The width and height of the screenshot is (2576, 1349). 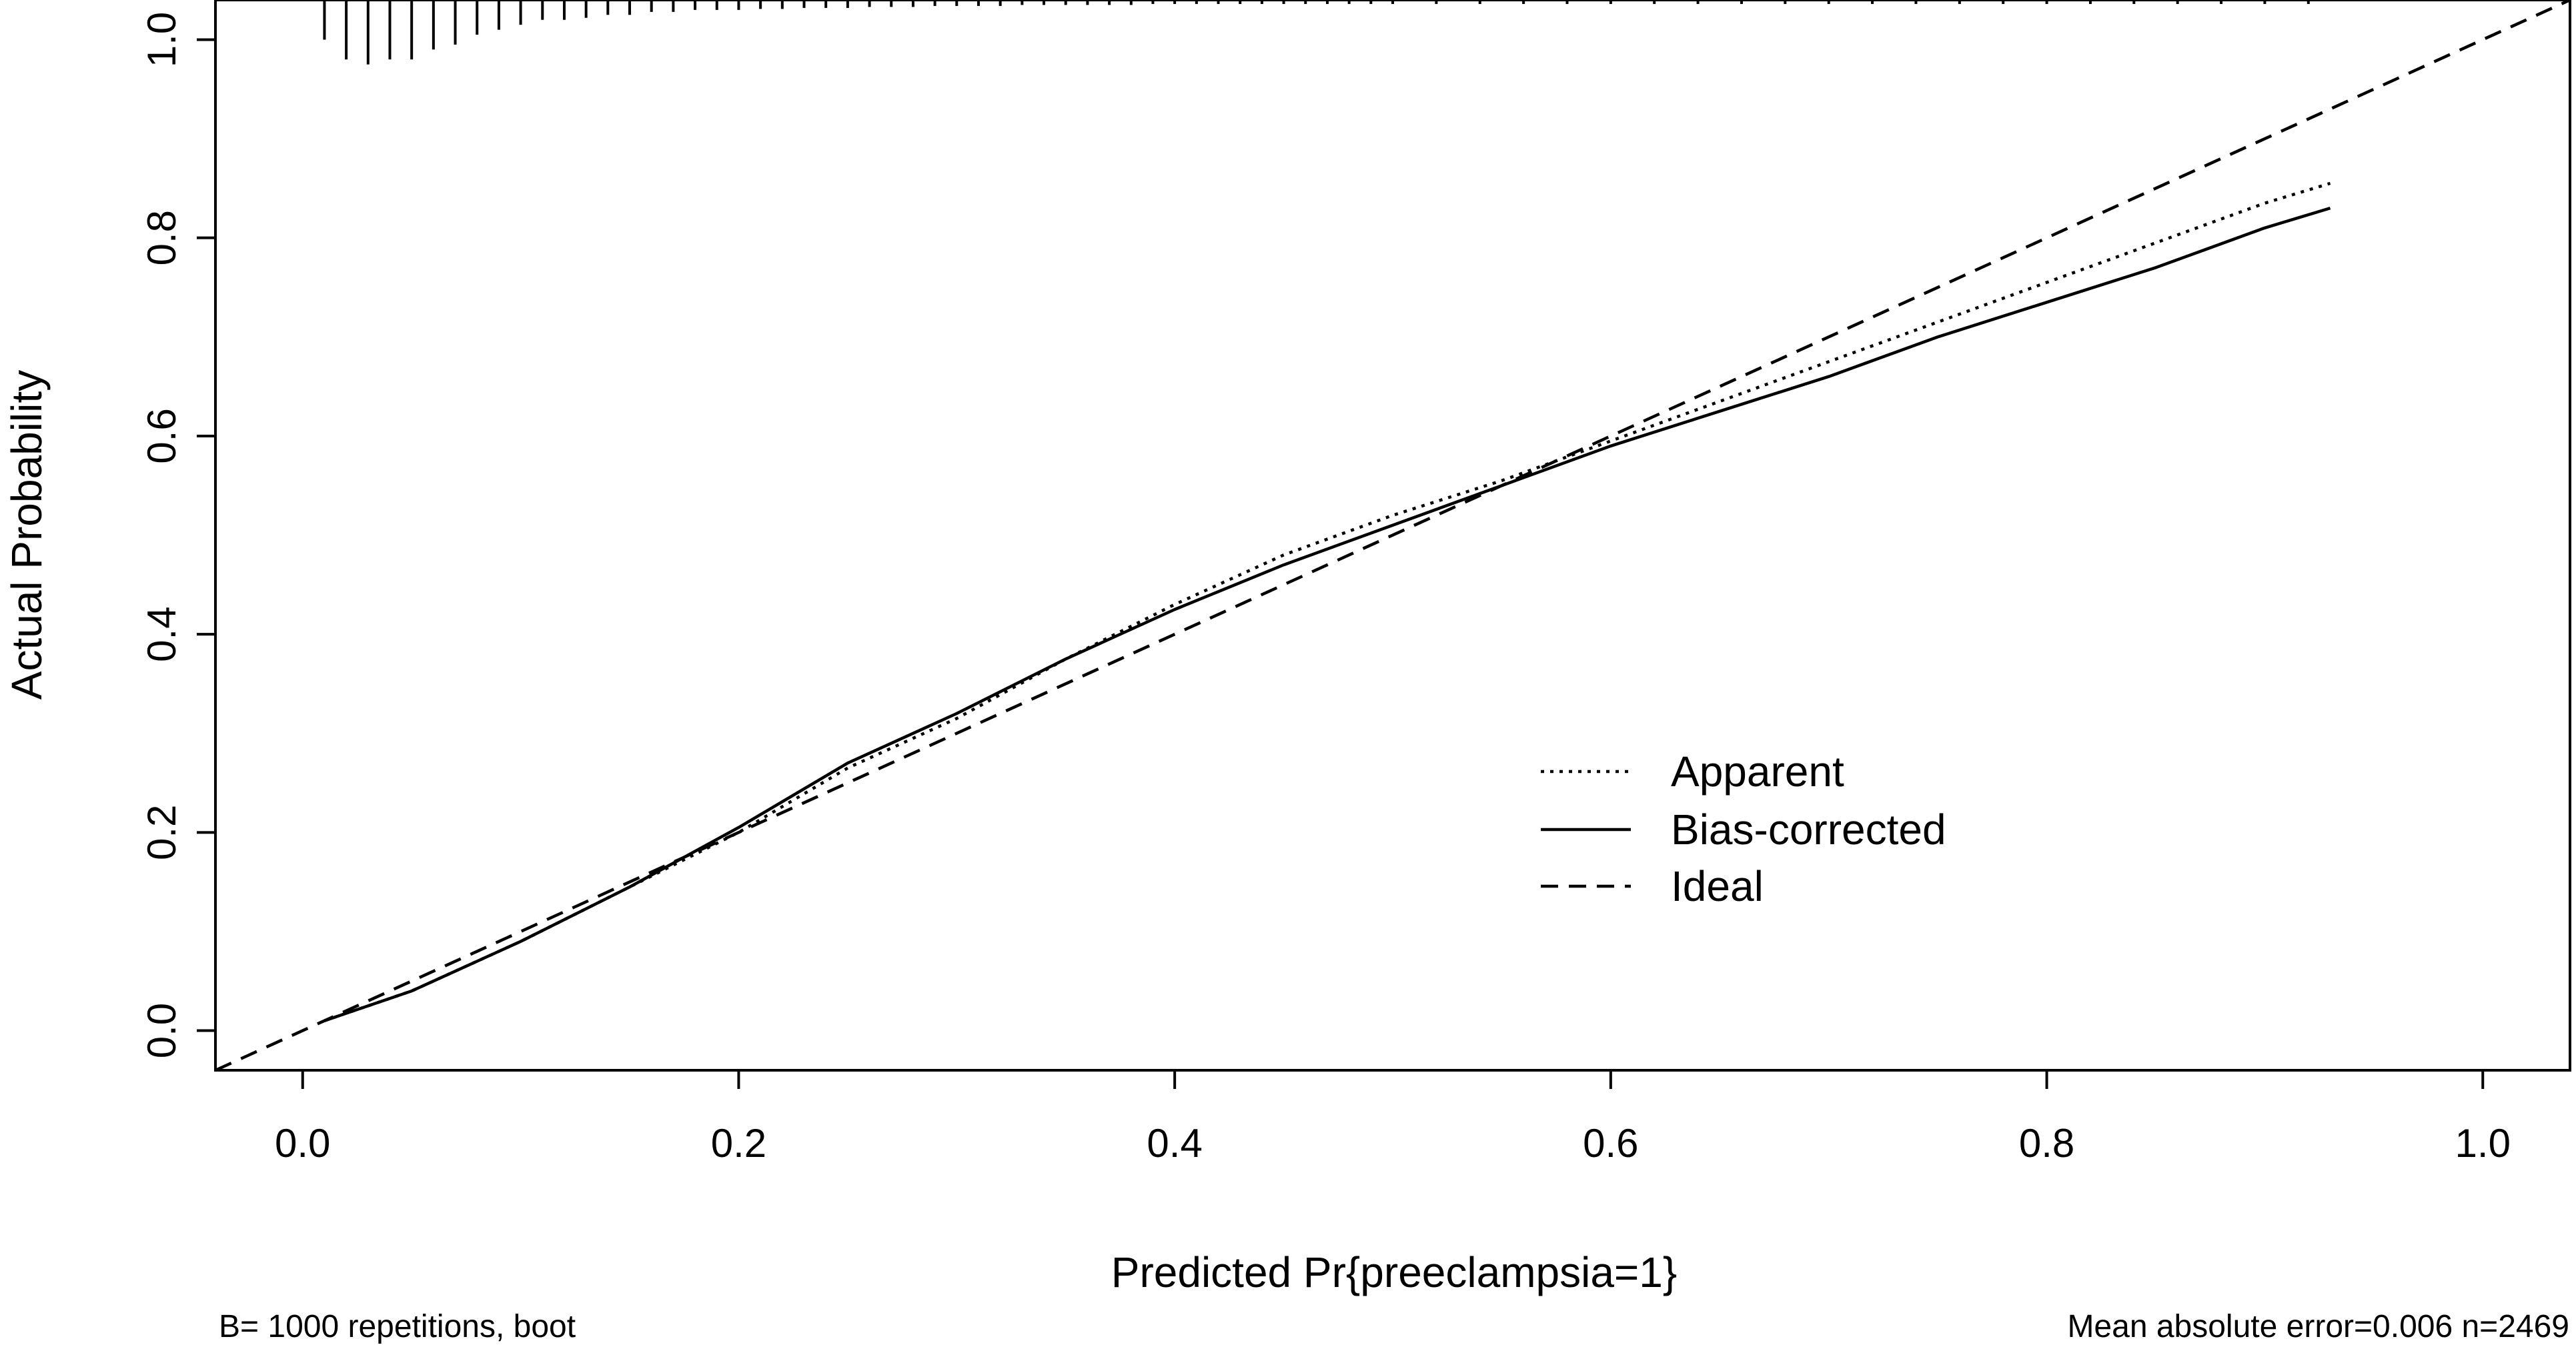 What do you see at coordinates (2483, 1143) in the screenshot?
I see `x-tick-label: 1.0` at bounding box center [2483, 1143].